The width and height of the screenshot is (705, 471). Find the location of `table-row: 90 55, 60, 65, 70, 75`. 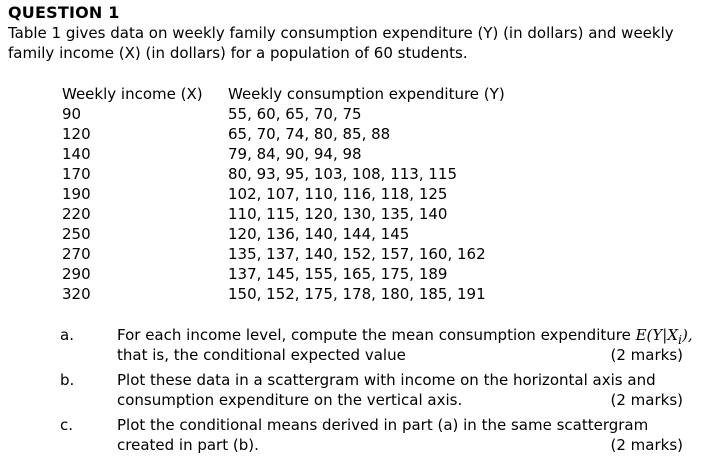

table-row: 90 55, 60, 65, 70, 75 is located at coordinates (283, 114).